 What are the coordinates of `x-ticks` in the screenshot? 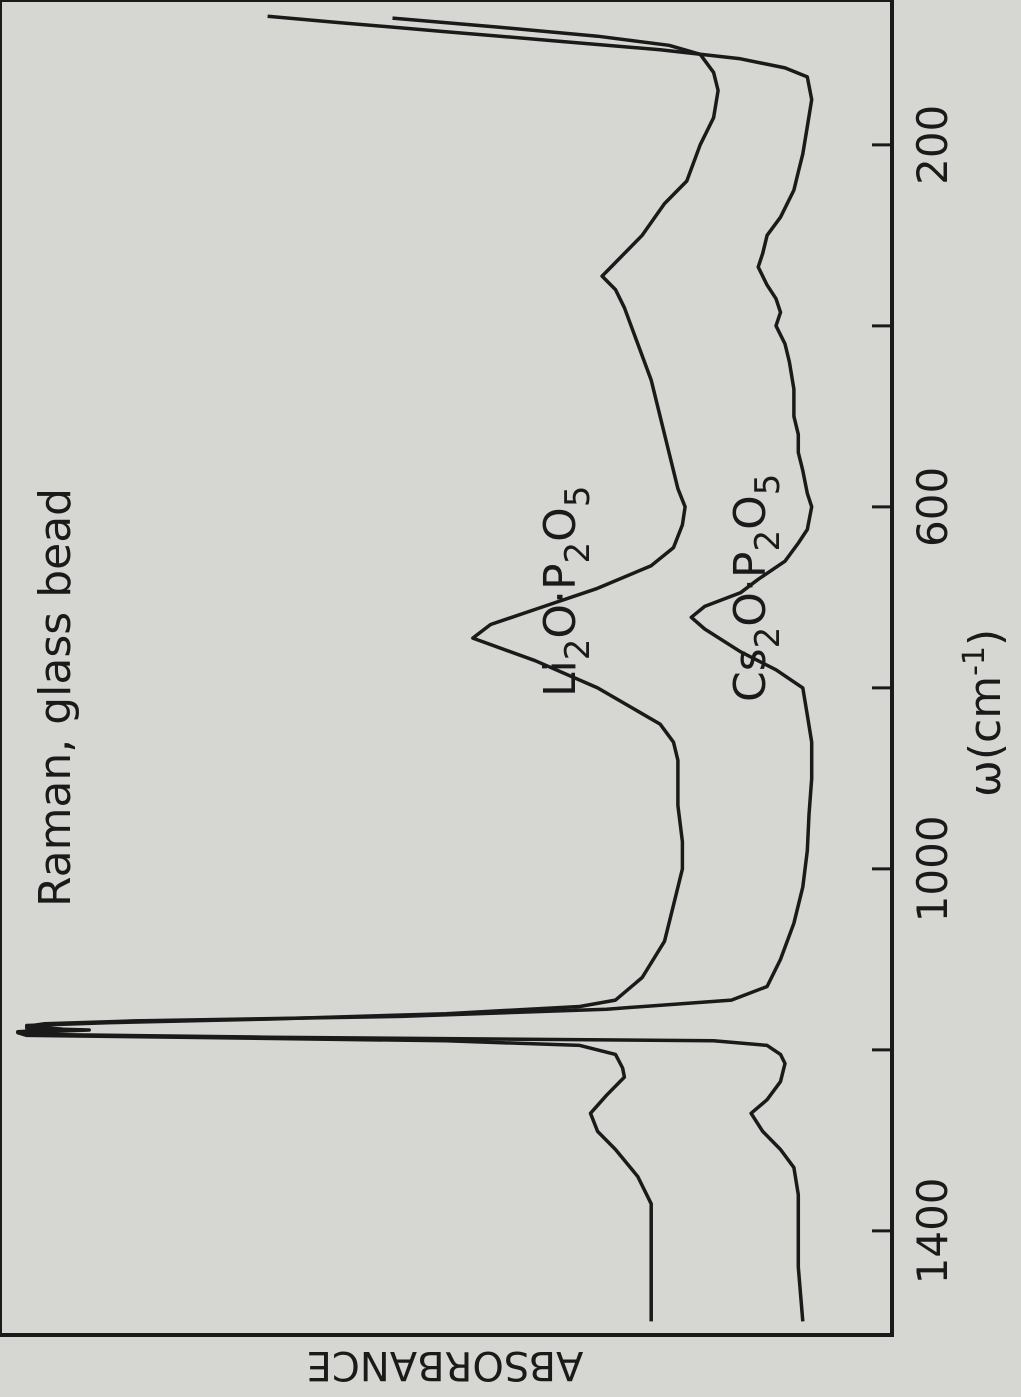 It's located at (882, 688).